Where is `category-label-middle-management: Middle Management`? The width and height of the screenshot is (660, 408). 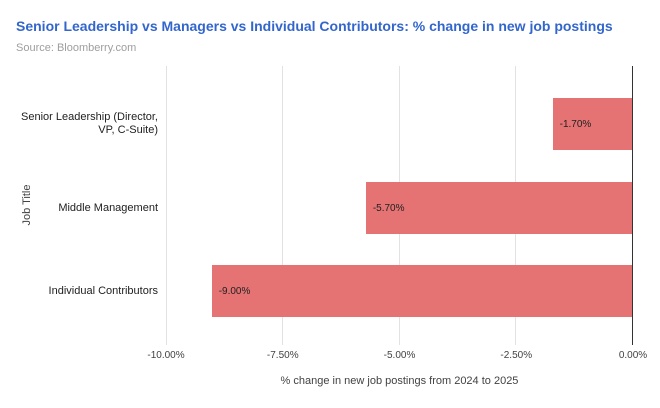 category-label-middle-management: Middle Management is located at coordinates (83, 208).